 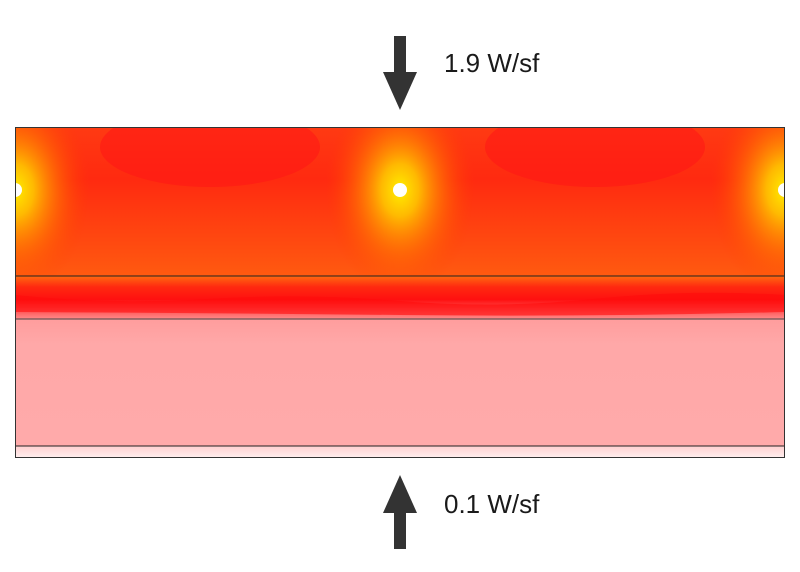 I want to click on down-arrow-icon, so click(x=400, y=73).